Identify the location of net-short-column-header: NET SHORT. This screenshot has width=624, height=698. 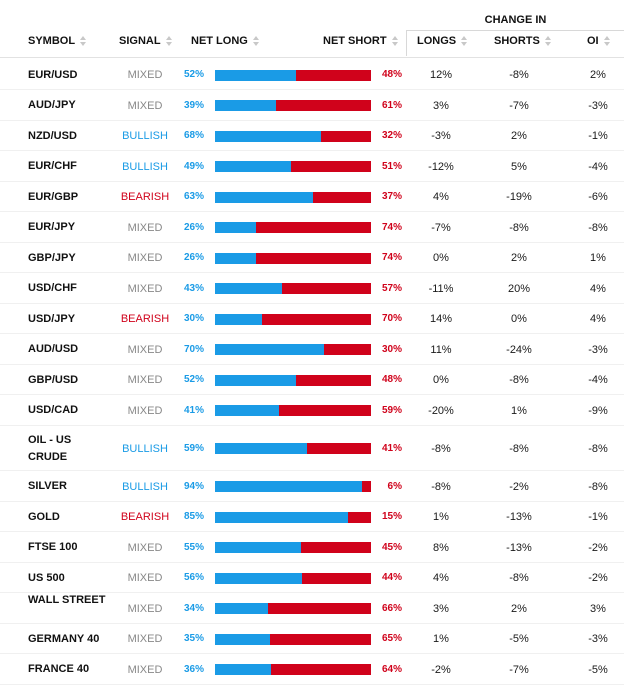
(360, 41).